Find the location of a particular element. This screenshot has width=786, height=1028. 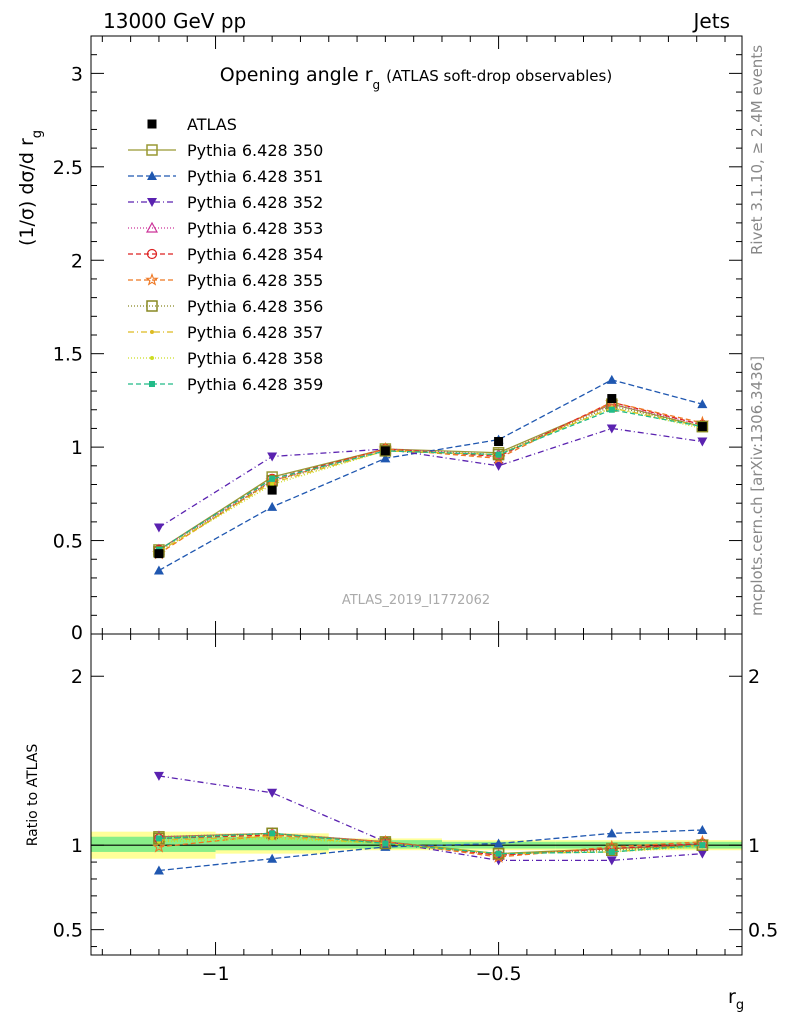

legend-entry-3: Pythia 6.428 352 is located at coordinates (225, 202).